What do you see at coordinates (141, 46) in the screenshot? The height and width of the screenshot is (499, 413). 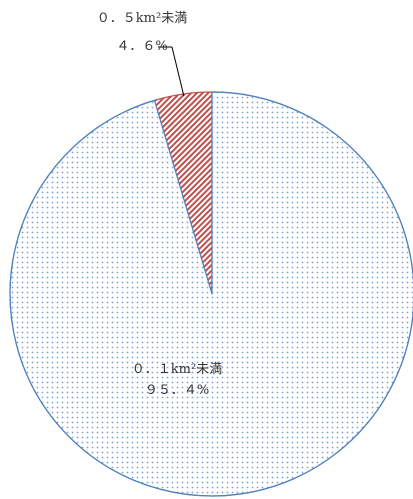 I see `slice-1-value-label: ４．６%` at bounding box center [141, 46].